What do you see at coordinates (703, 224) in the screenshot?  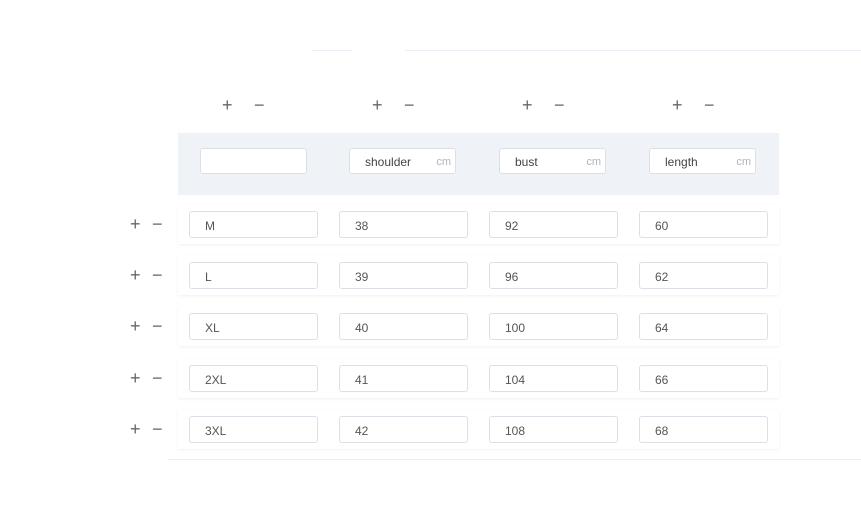 I see `cell-input: 60` at bounding box center [703, 224].